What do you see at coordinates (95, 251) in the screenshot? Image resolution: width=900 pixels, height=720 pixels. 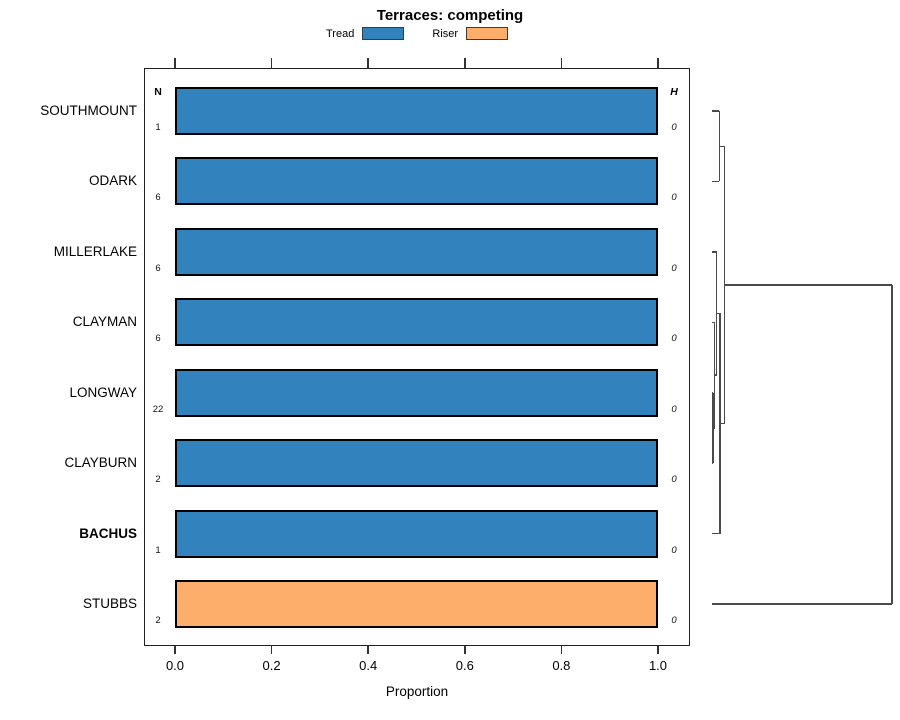 I see `category-label-millerlake: MILLERLAKE` at bounding box center [95, 251].